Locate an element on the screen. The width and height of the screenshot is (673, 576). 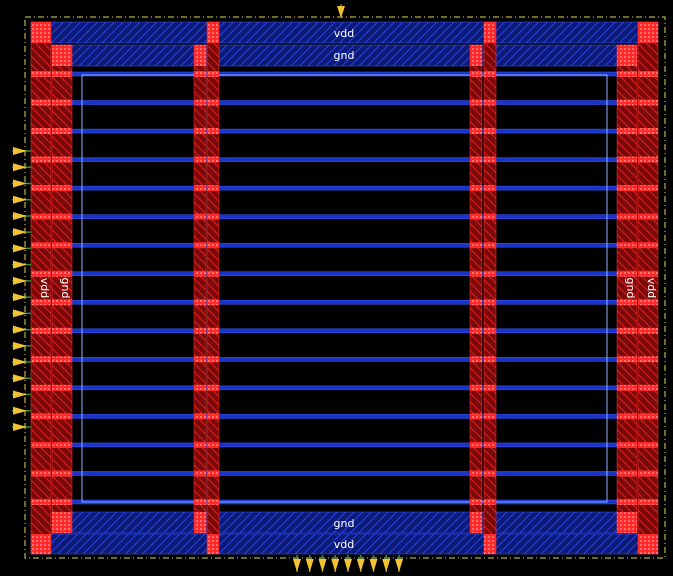
left-vdd-label: vdd is located at coordinates (44, 288).